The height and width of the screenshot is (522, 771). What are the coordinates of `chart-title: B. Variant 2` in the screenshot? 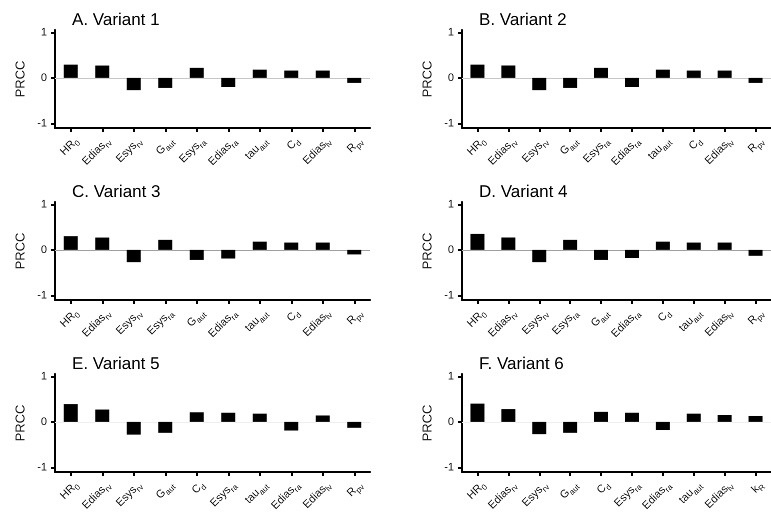 It's located at (523, 19).